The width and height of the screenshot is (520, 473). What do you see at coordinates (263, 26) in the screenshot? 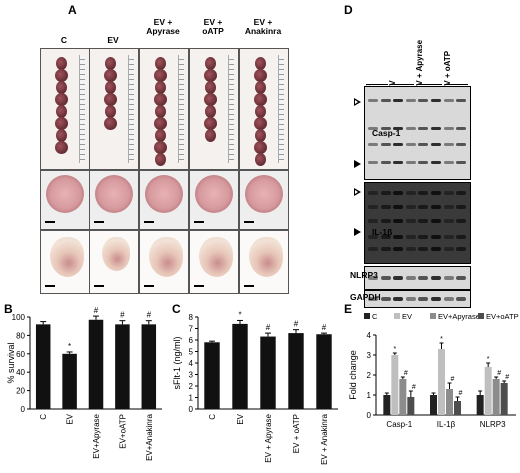
I see `column-header: EV + Anakinra` at bounding box center [263, 26].